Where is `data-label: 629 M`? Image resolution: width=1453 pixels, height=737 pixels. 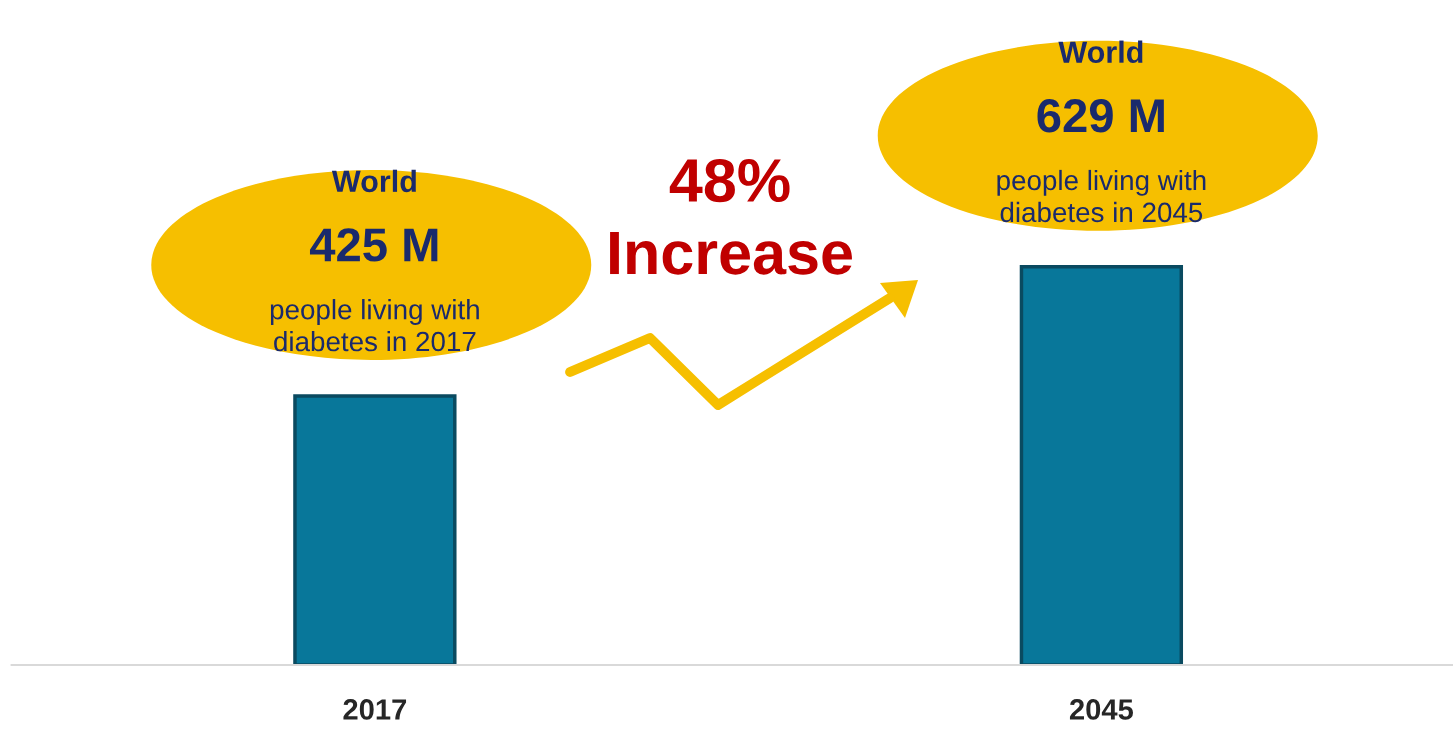
data-label: 629 M is located at coordinates (1100, 116).